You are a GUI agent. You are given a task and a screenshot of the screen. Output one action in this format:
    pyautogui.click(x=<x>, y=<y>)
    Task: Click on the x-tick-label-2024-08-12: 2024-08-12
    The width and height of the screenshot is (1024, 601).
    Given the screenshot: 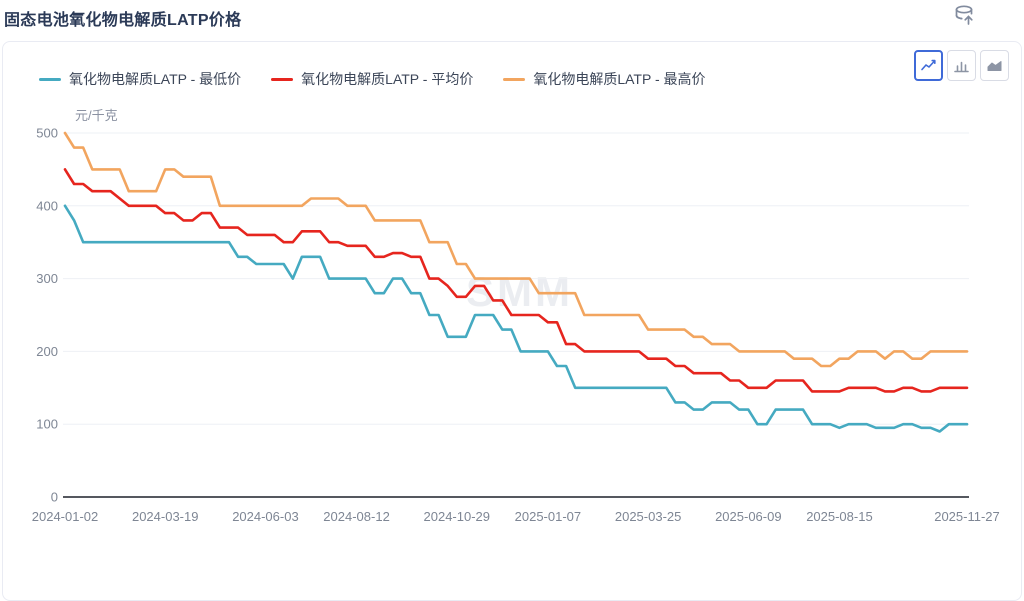 What is the action you would take?
    pyautogui.click(x=356, y=516)
    